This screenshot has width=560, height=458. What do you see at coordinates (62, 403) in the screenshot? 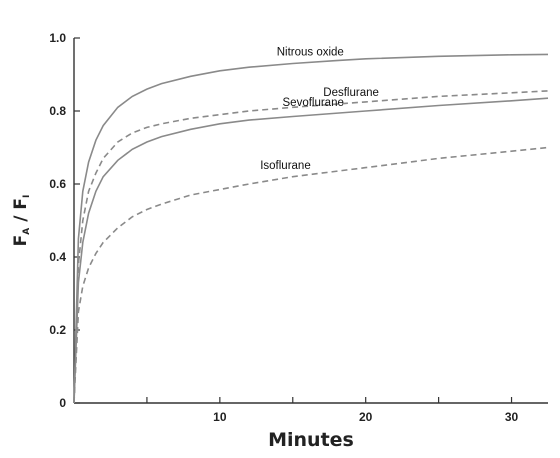
I see `y-tick-label: 0` at bounding box center [62, 403].